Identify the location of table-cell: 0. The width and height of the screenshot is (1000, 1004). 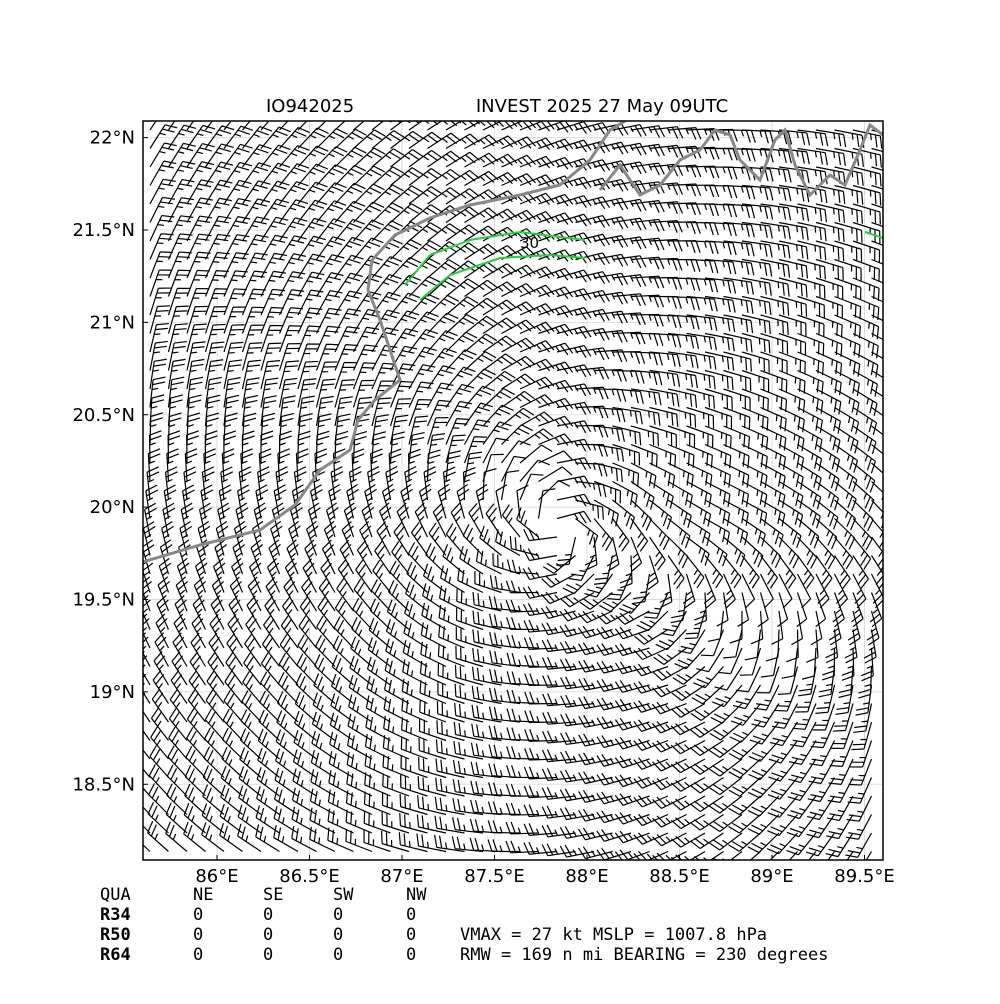
(411, 915).